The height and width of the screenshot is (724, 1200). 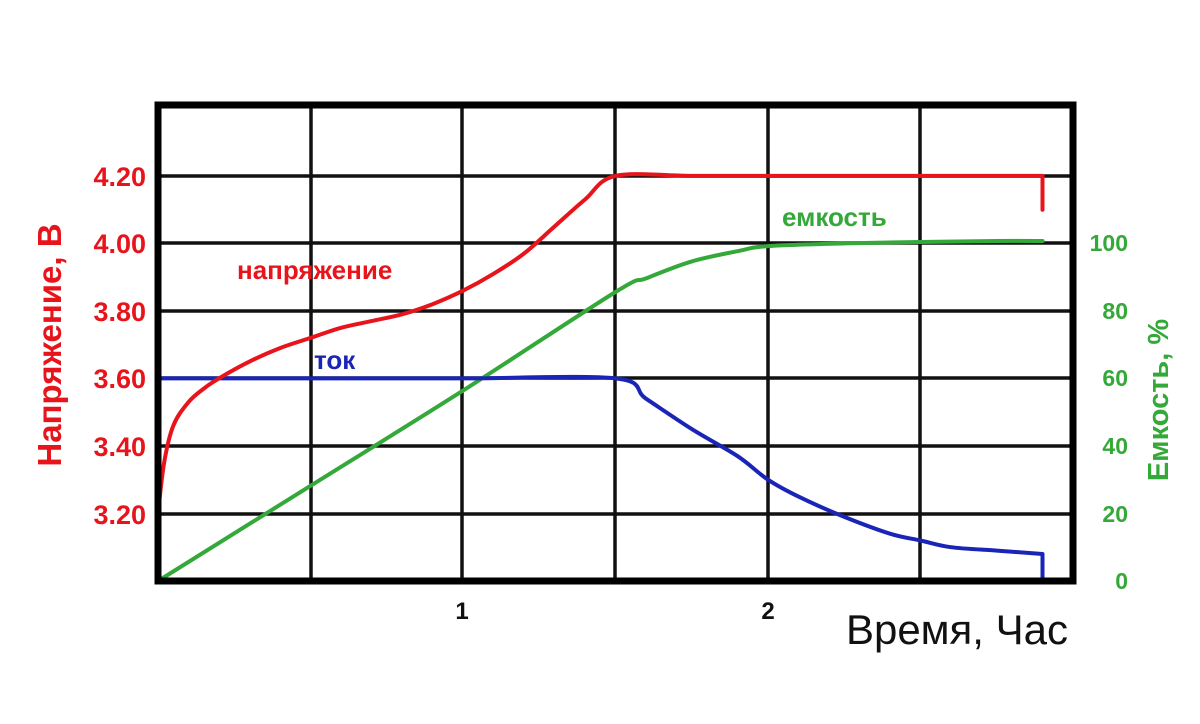 What do you see at coordinates (335, 360) in the screenshot?
I see `current-annotation: ток` at bounding box center [335, 360].